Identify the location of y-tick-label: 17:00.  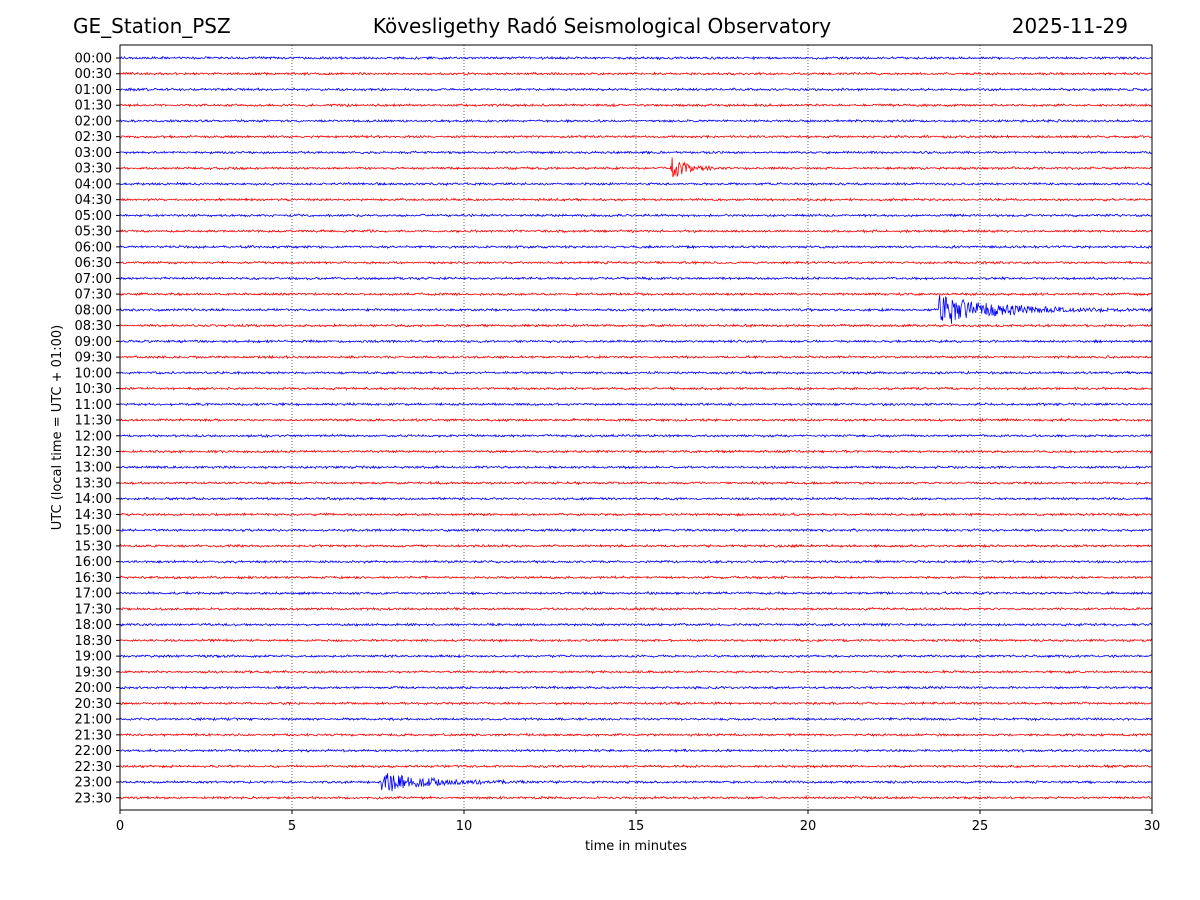
(93, 594).